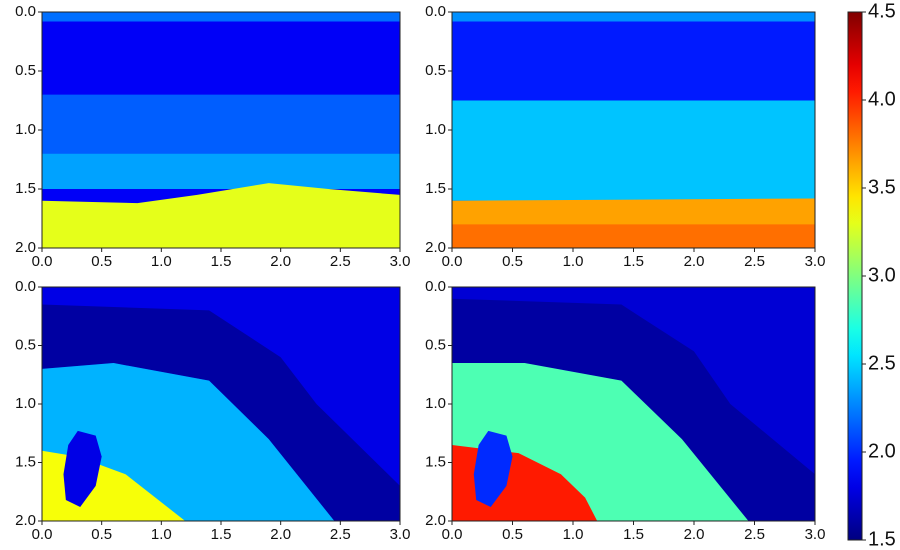 The width and height of the screenshot is (900, 550). Describe the element at coordinates (855, 276) in the screenshot. I see `colorbar` at that location.